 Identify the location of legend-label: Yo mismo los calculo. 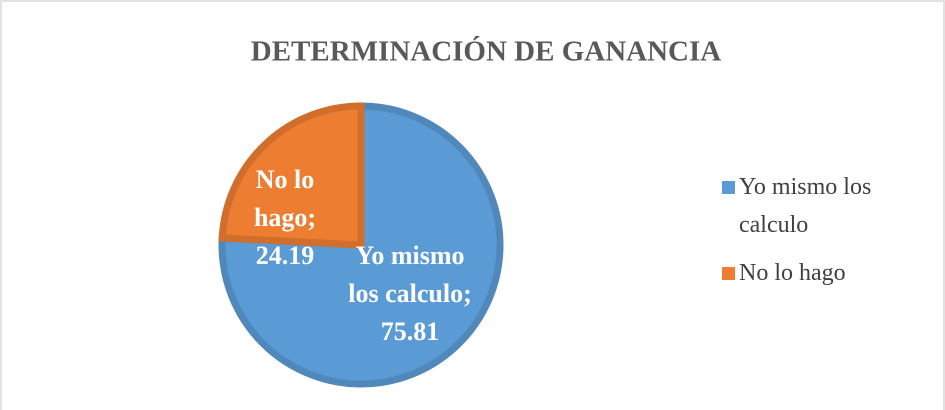
(805, 206).